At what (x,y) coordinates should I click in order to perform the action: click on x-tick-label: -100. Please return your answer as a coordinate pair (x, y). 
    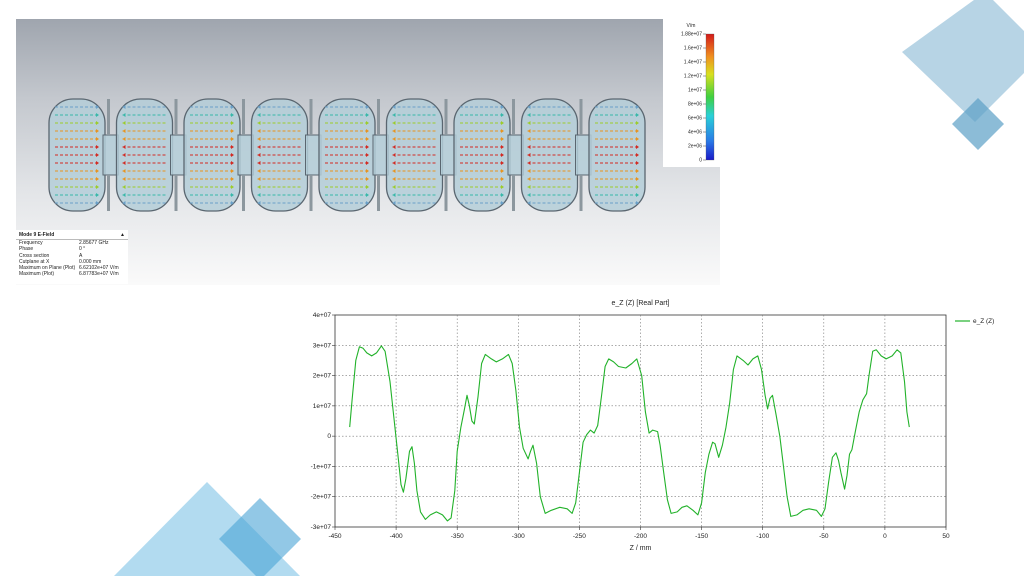
    Looking at the image, I should click on (762, 536).